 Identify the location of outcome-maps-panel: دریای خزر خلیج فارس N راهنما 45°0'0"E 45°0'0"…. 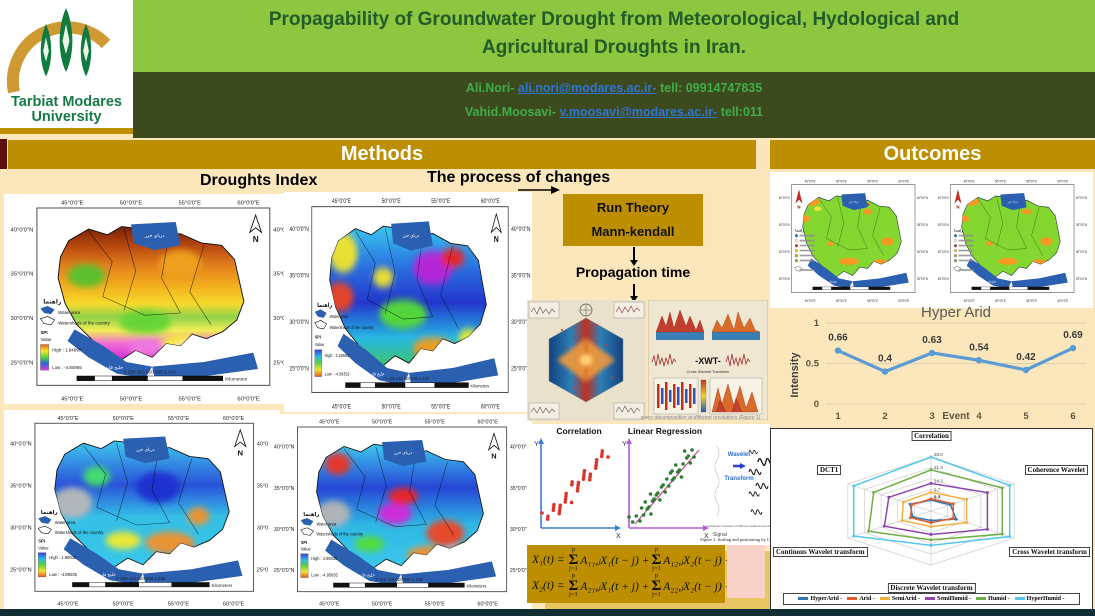
(931, 240).